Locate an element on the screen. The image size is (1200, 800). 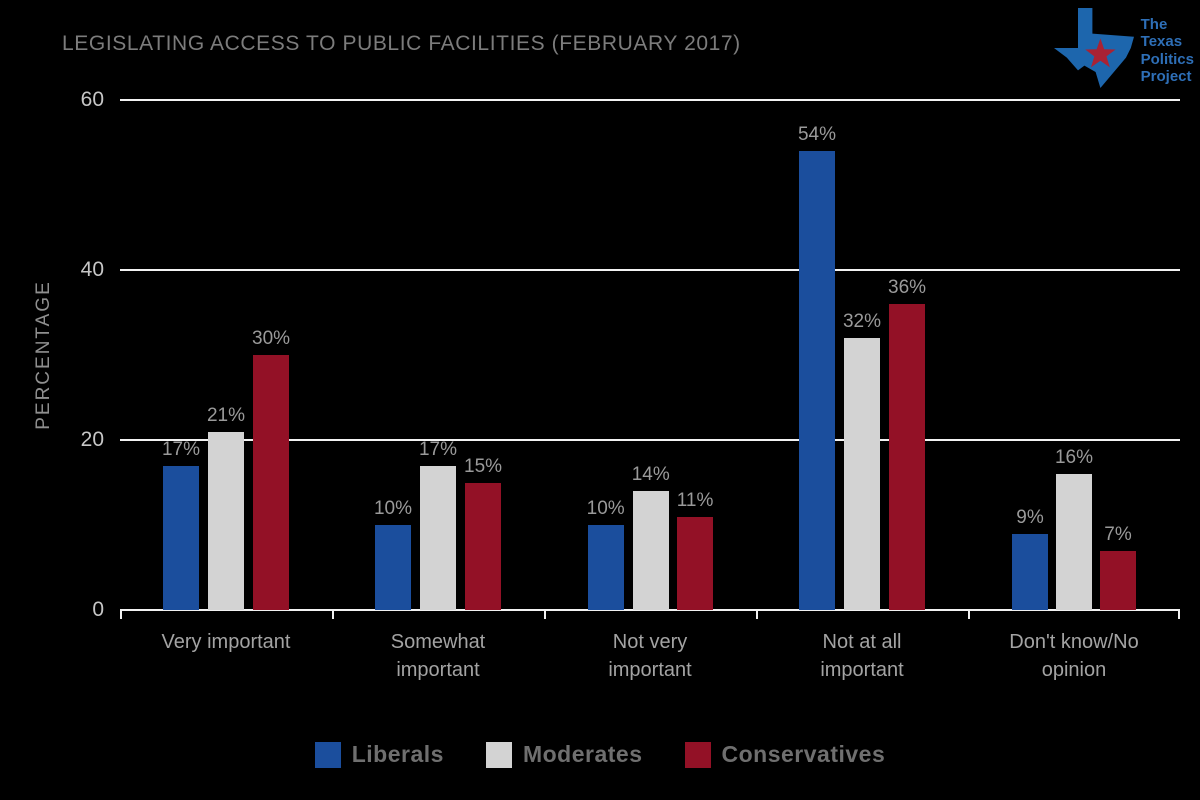
bar-column: 7% is located at coordinates (1118, 566).